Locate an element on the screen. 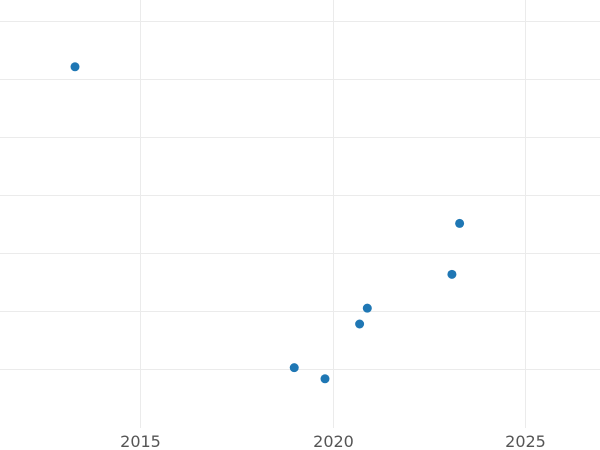 This screenshot has height=450, width=600. x-tick-labels: 2015 2020 2025 is located at coordinates (333, 441).